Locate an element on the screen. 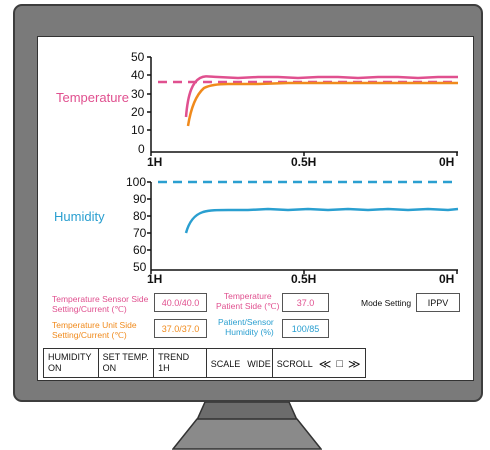  monitor-stand-neck is located at coordinates (247, 411).